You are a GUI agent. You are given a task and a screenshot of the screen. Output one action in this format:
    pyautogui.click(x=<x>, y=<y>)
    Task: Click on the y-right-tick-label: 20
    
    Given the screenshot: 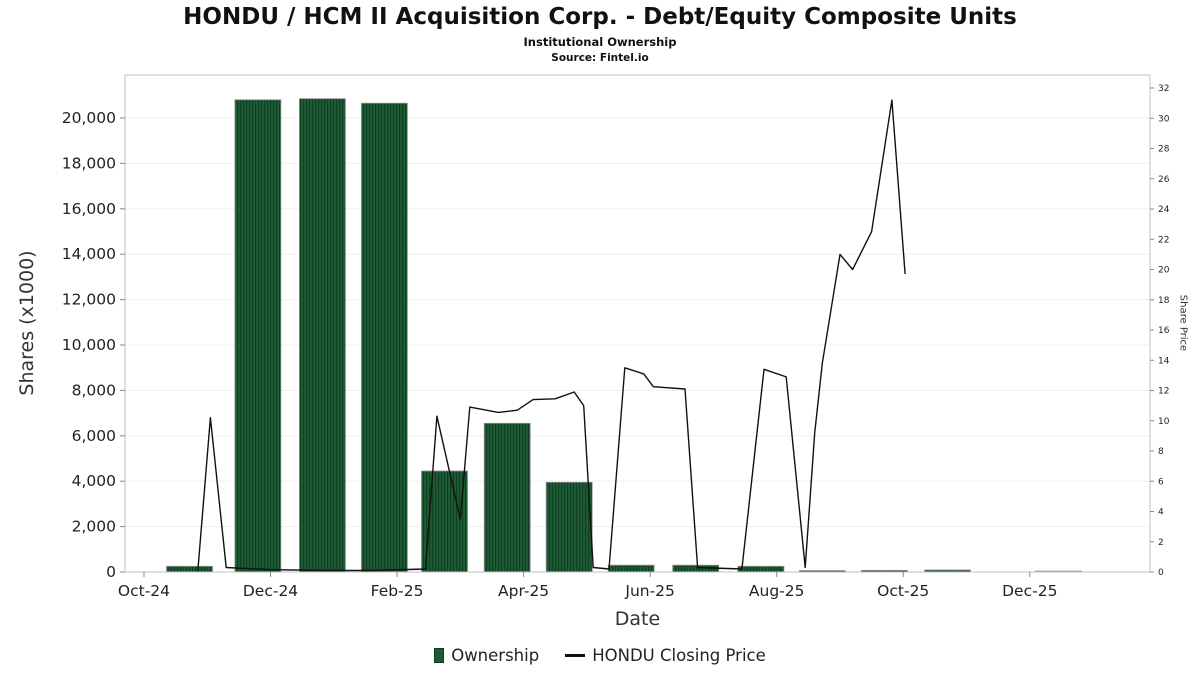 What is the action you would take?
    pyautogui.click(x=1164, y=271)
    